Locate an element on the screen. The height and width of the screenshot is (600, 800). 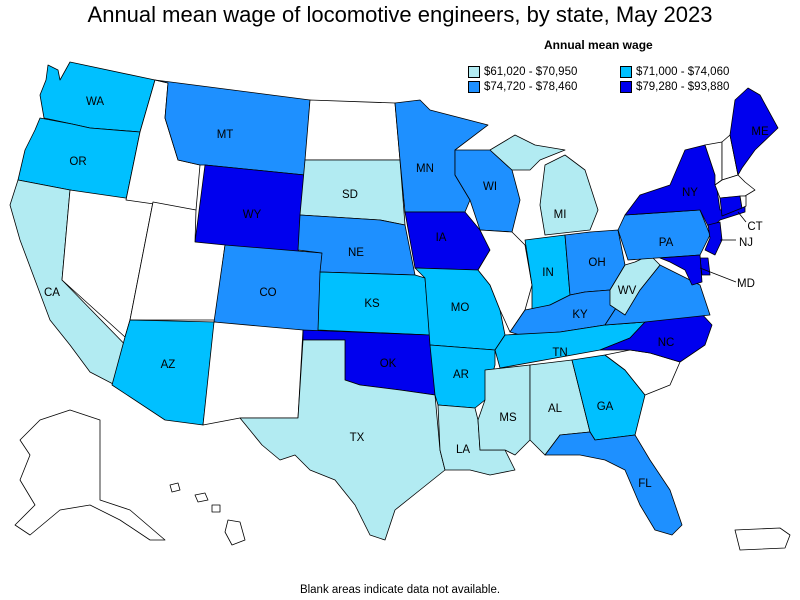
state-label-tn: TN is located at coordinates (559, 353).